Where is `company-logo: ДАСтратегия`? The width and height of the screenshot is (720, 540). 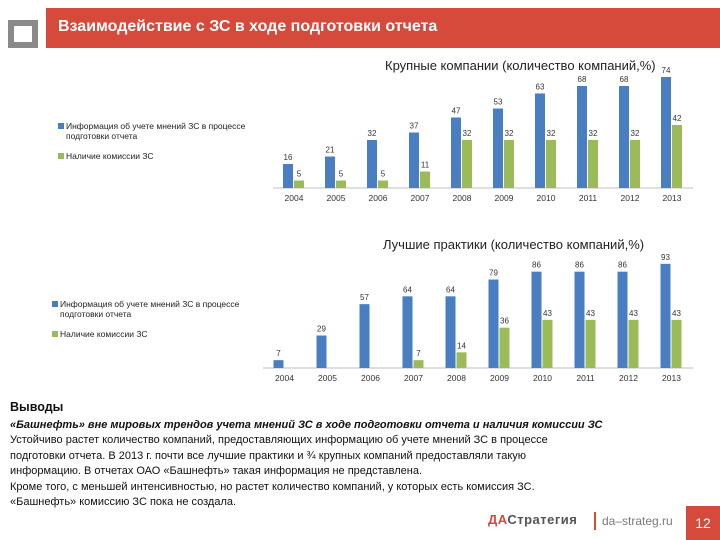 company-logo: ДАСтратегия is located at coordinates (532, 519).